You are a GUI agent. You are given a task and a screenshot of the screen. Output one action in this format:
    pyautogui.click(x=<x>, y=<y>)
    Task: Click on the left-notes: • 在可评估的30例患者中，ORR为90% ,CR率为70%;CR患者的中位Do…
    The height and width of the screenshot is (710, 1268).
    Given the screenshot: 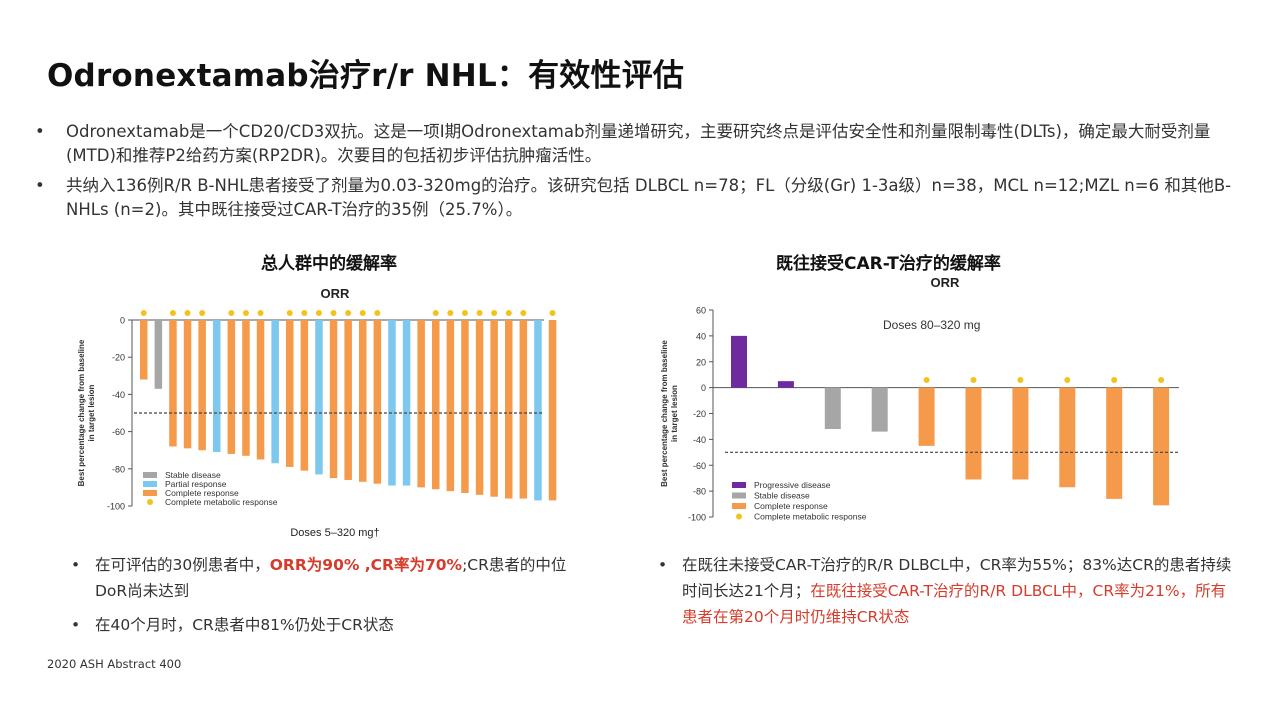 What is the action you would take?
    pyautogui.click(x=325, y=599)
    